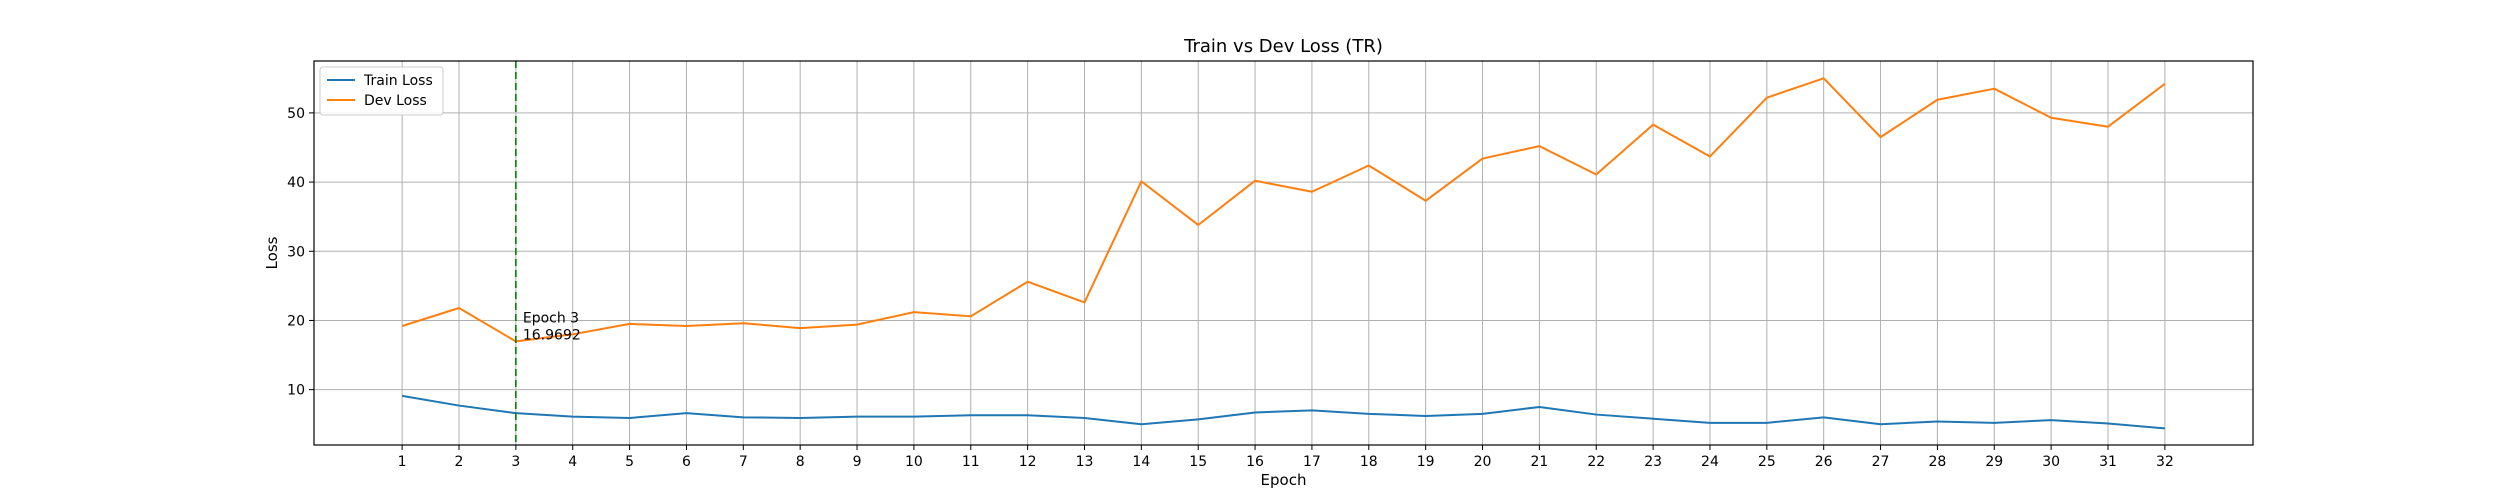 Image resolution: width=2500 pixels, height=500 pixels. I want to click on x-tick-label: 10, so click(914, 462).